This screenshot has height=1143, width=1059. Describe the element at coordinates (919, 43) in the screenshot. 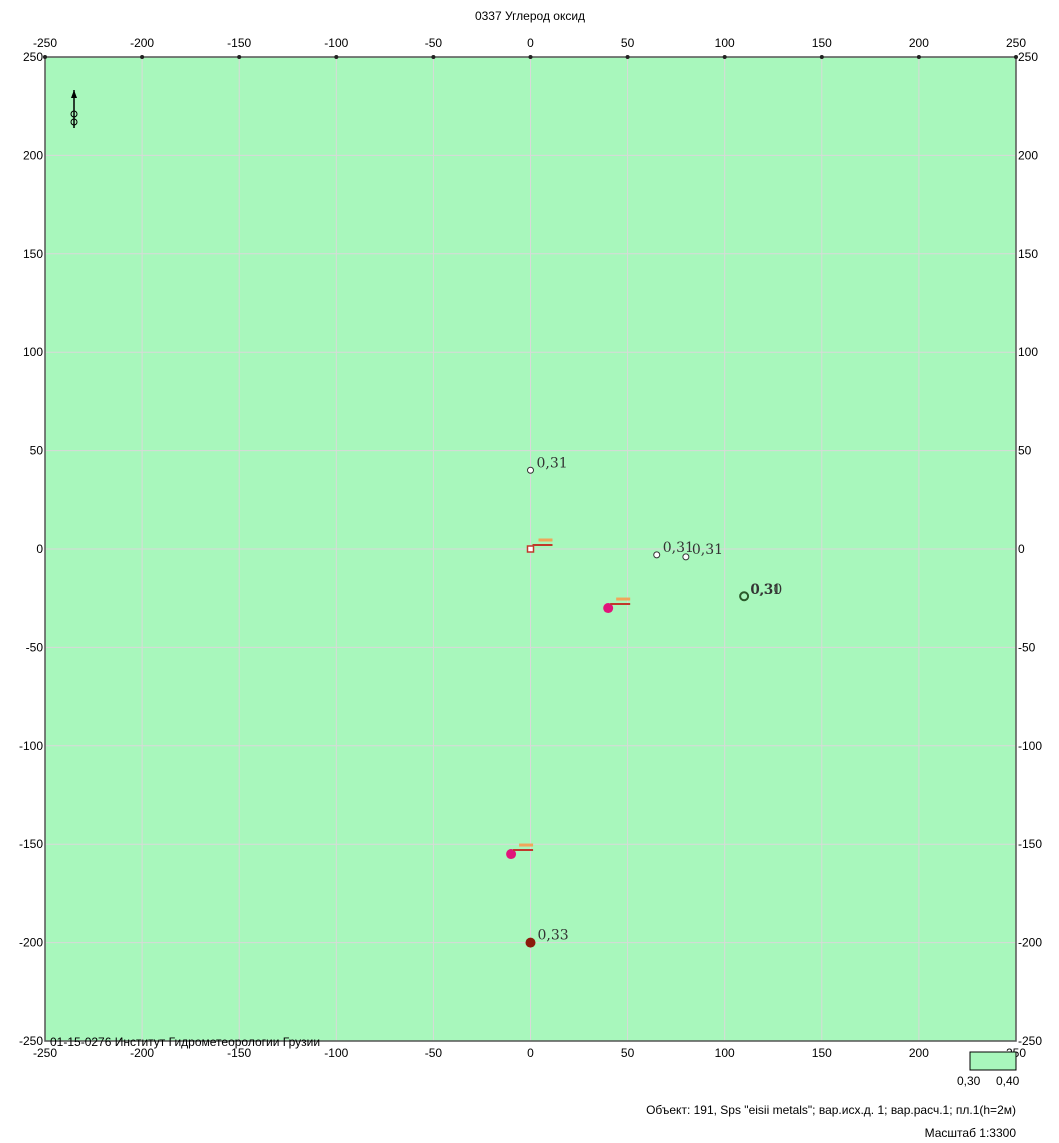

I see `x-tick-label-top: 200` at that location.